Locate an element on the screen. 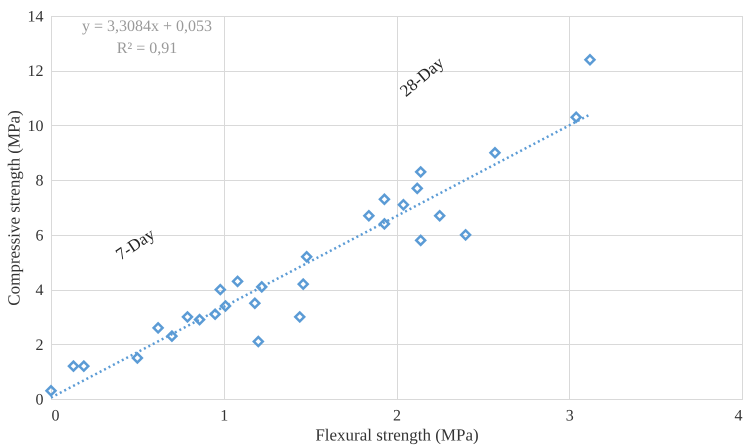 The width and height of the screenshot is (754, 448). y-tick-label: 4 is located at coordinates (40, 291).